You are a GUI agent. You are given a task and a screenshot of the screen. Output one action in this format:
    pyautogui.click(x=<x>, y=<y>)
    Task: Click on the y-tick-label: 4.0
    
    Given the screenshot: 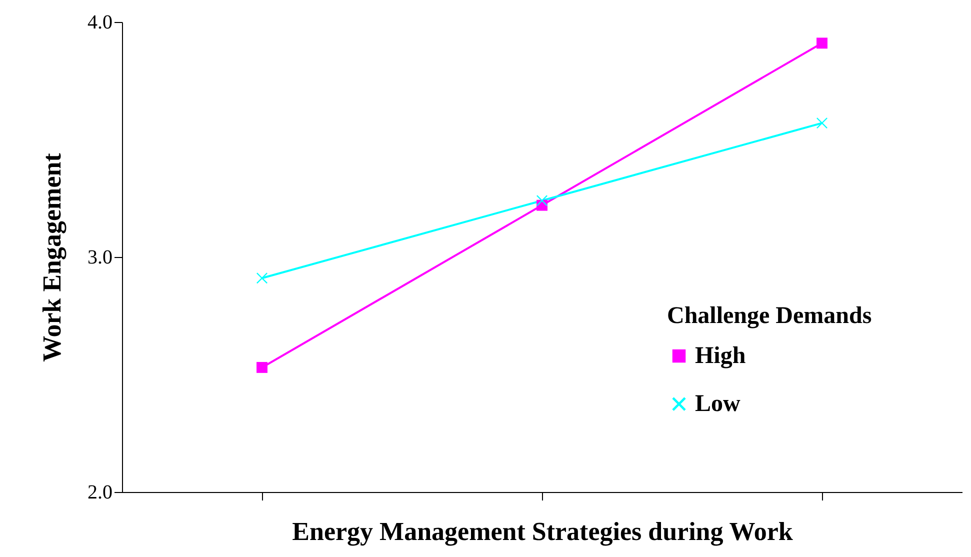 What is the action you would take?
    pyautogui.click(x=100, y=23)
    